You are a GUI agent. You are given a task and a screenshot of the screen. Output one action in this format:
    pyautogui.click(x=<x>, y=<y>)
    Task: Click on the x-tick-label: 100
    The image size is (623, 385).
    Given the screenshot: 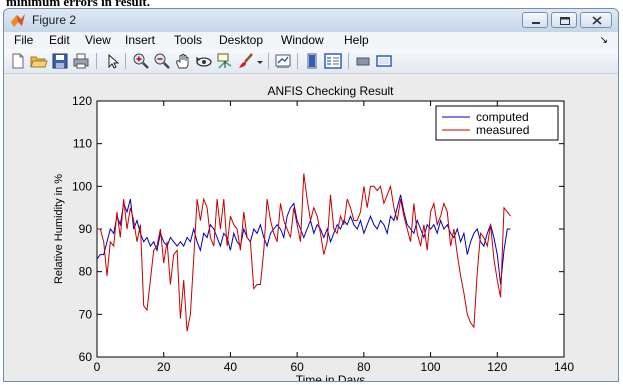 What is the action you would take?
    pyautogui.click(x=431, y=367)
    